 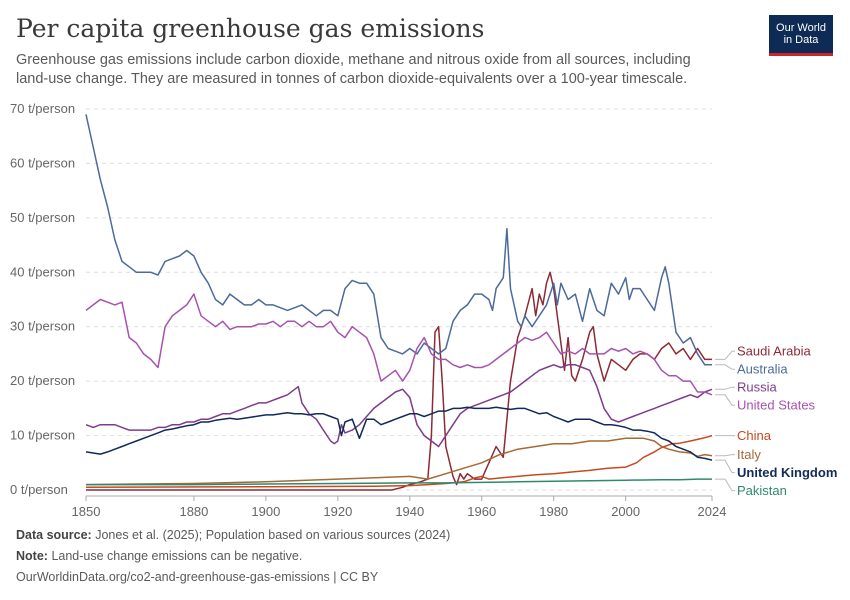 What do you see at coordinates (399, 344) in the screenshot?
I see `series-line-united-states` at bounding box center [399, 344].